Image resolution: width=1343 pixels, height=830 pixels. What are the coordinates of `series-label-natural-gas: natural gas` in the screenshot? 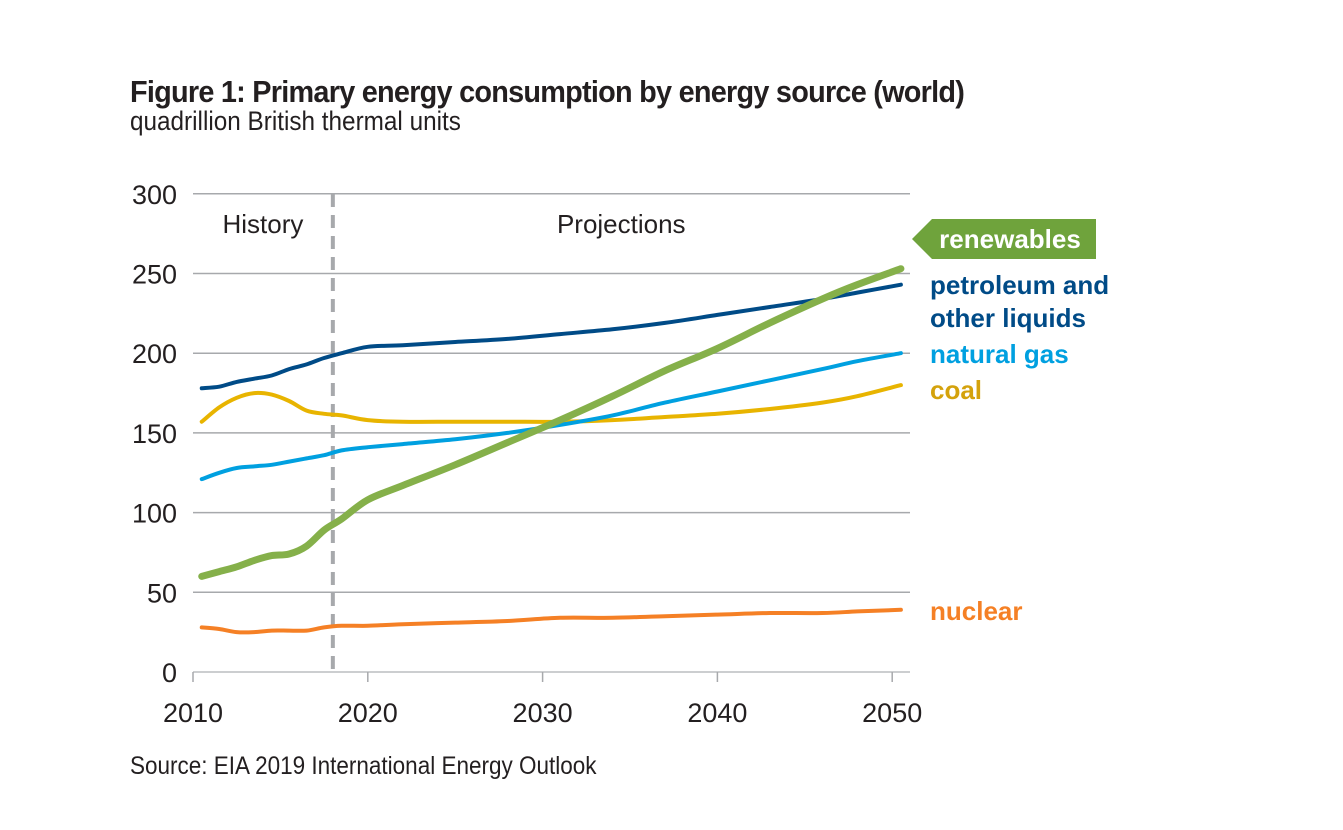 It's located at (999, 354).